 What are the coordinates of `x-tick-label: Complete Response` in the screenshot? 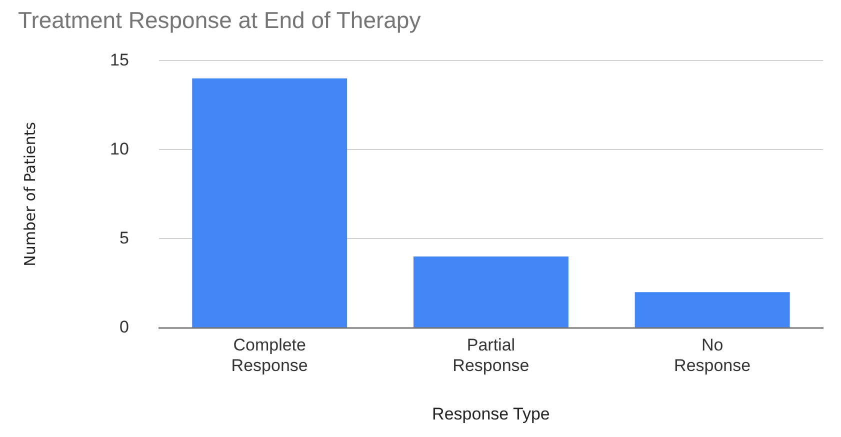 It's located at (269, 356).